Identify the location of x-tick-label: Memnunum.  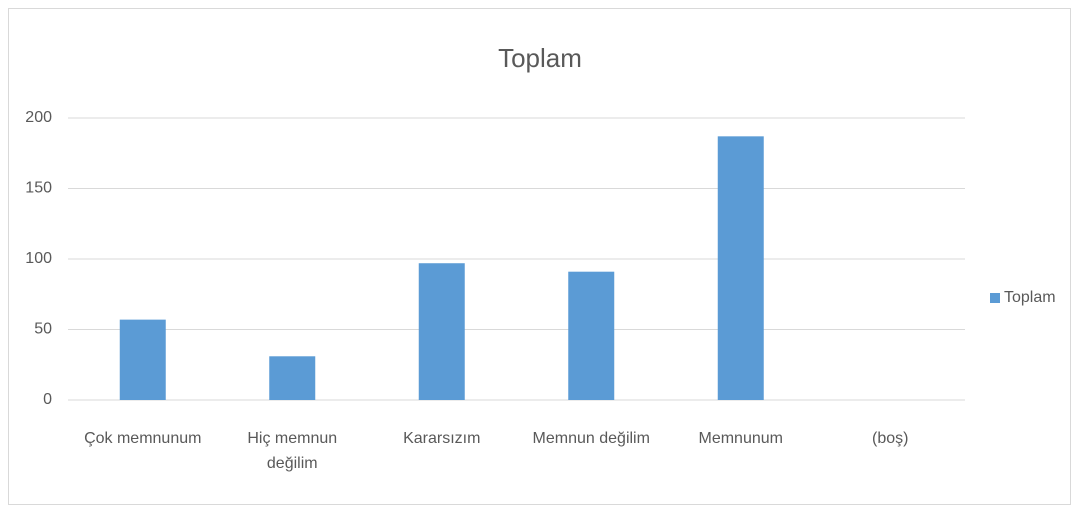
(740, 438).